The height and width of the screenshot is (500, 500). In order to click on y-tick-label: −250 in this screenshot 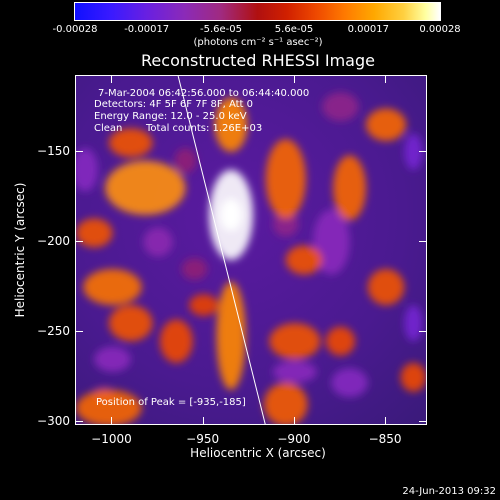, I will do `click(53, 331)`.